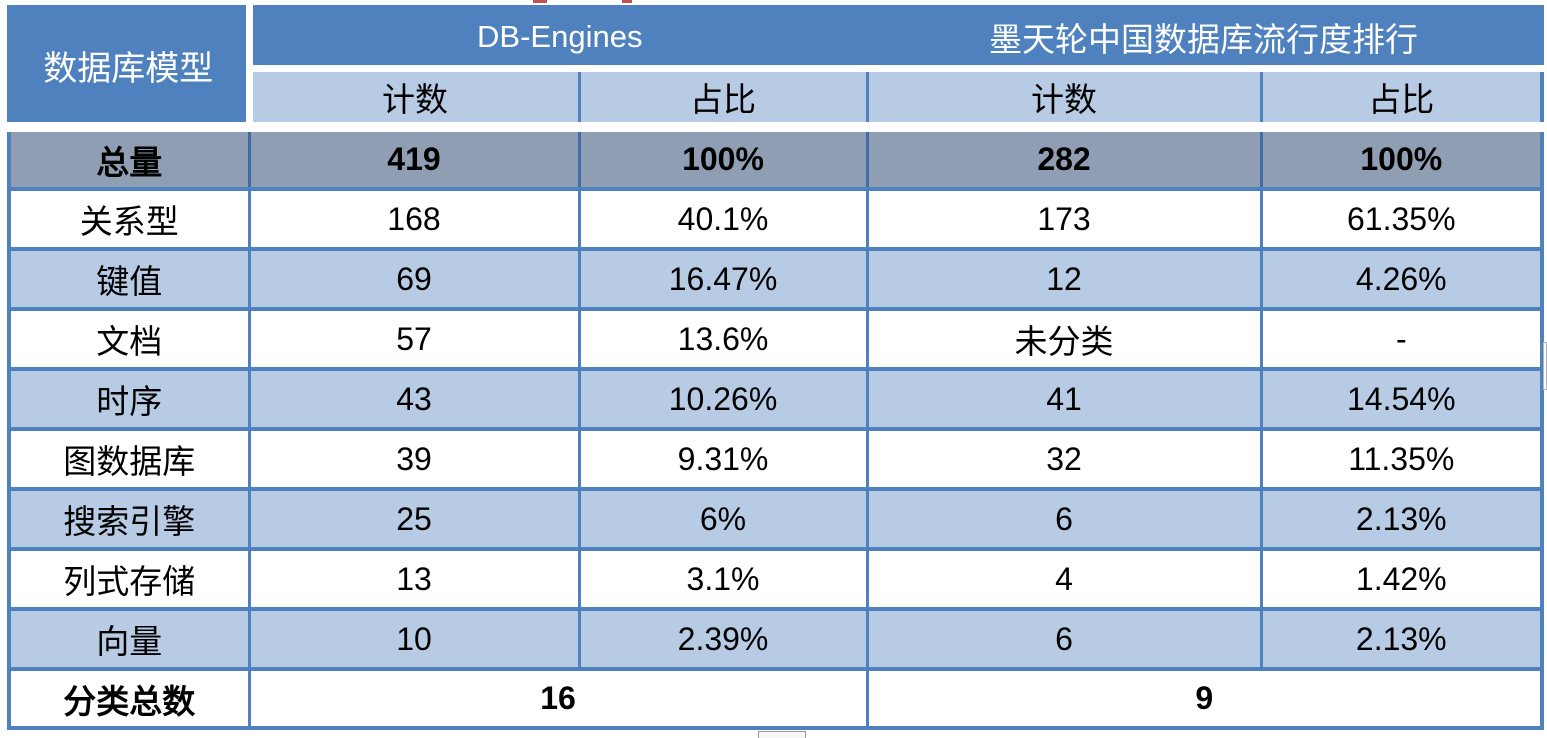 This screenshot has width=1547, height=738. Describe the element at coordinates (414, 156) in the screenshot. I see `total-db-engines-count: 419` at that location.